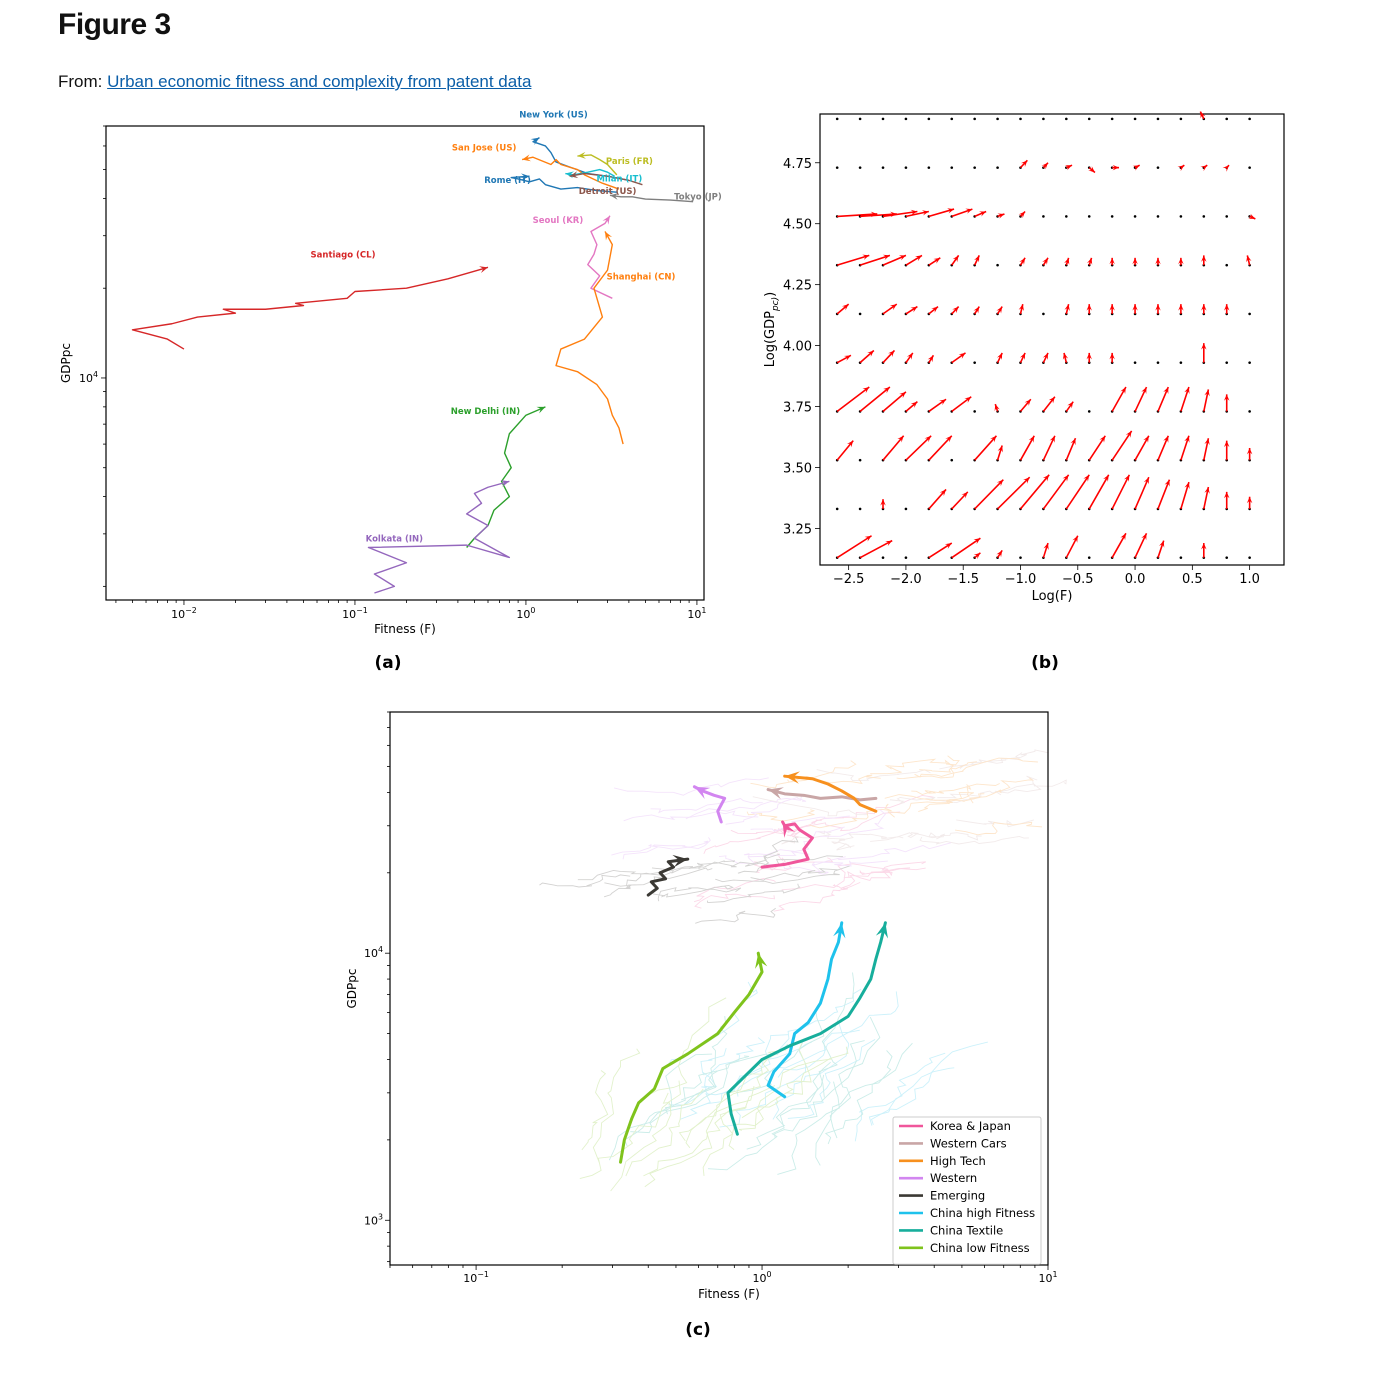 The height and width of the screenshot is (1376, 1384). Describe the element at coordinates (680, 861) in the screenshot. I see `panel-c-series-arrowhead` at that location.